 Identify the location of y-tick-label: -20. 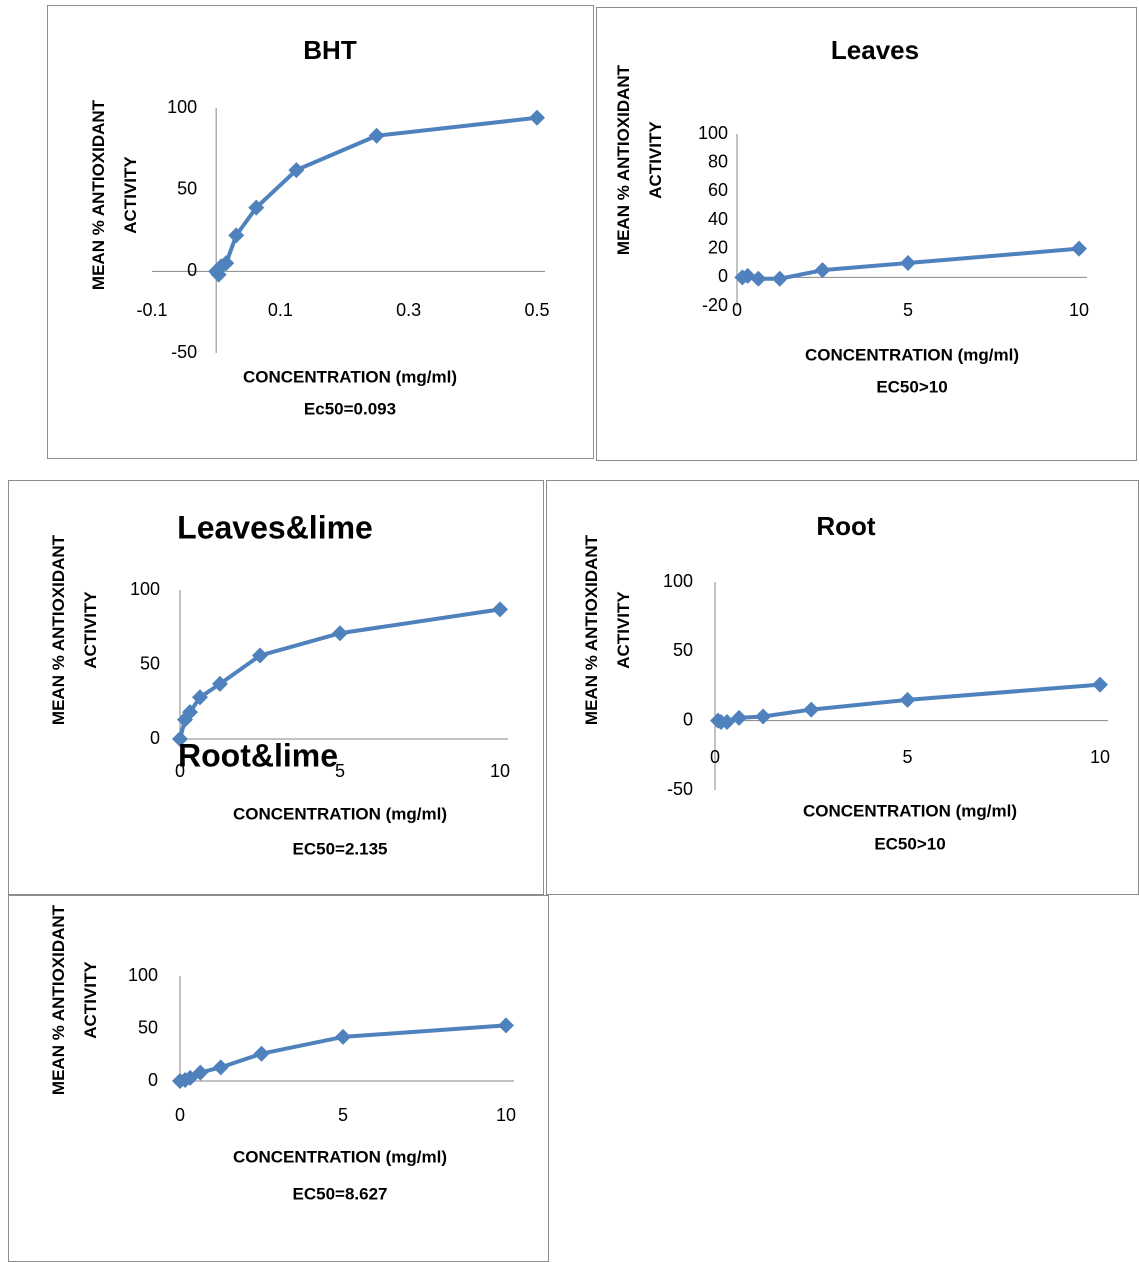
(715, 305).